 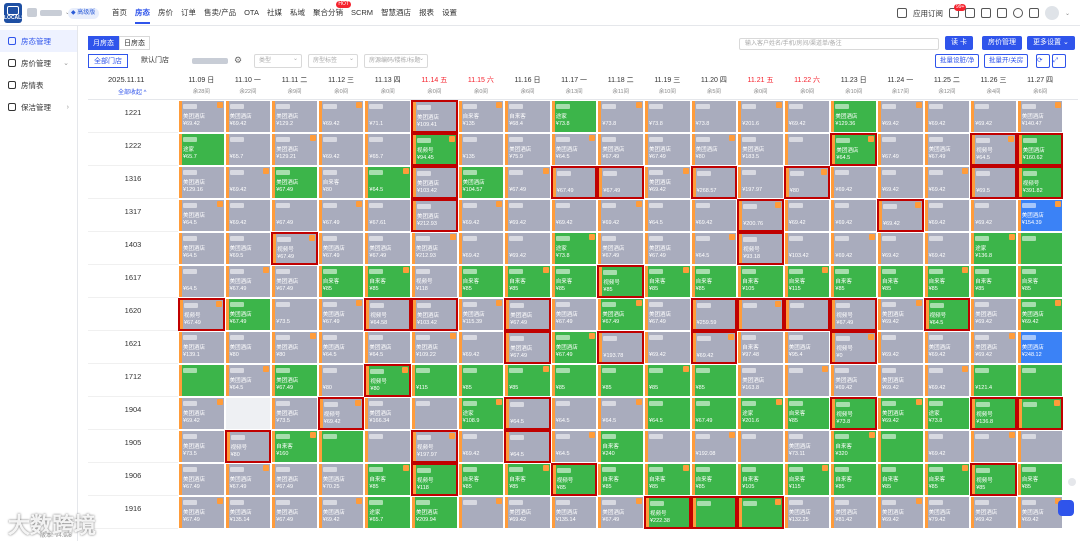 I want to click on booking-cell: 美团酒店 ¥183.5, so click(x=760, y=149).